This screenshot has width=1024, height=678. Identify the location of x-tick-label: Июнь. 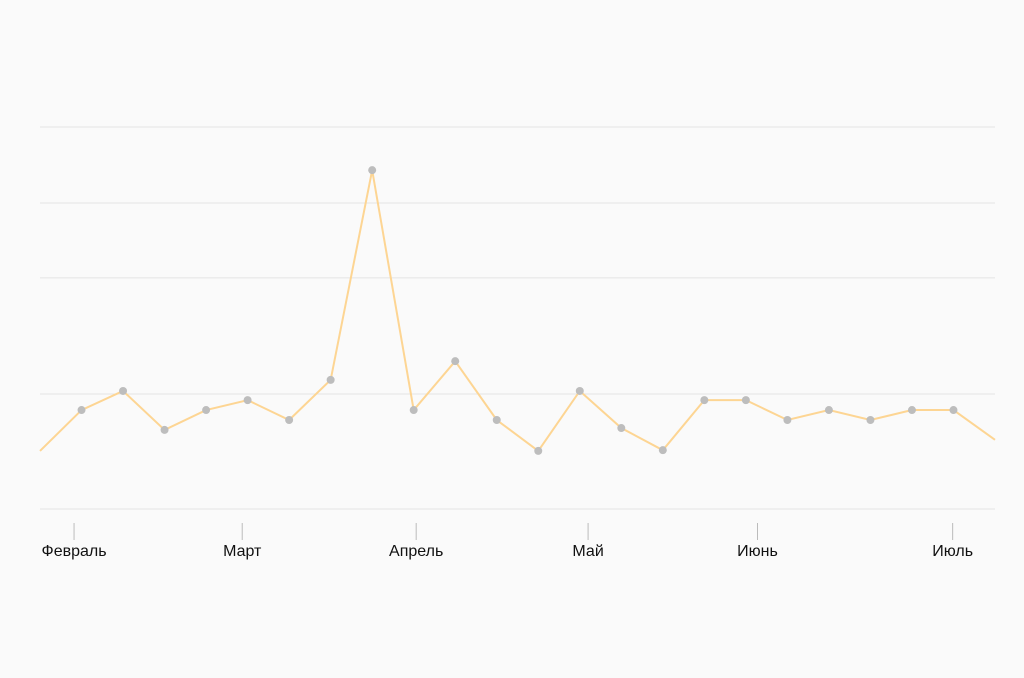
(757, 551).